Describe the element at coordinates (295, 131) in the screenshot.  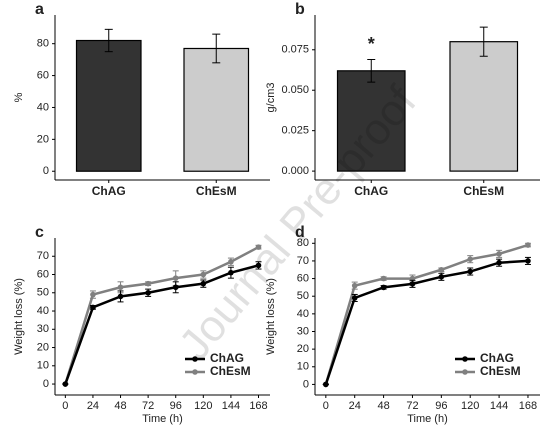
I see `y-tick-label: 0.025` at that location.